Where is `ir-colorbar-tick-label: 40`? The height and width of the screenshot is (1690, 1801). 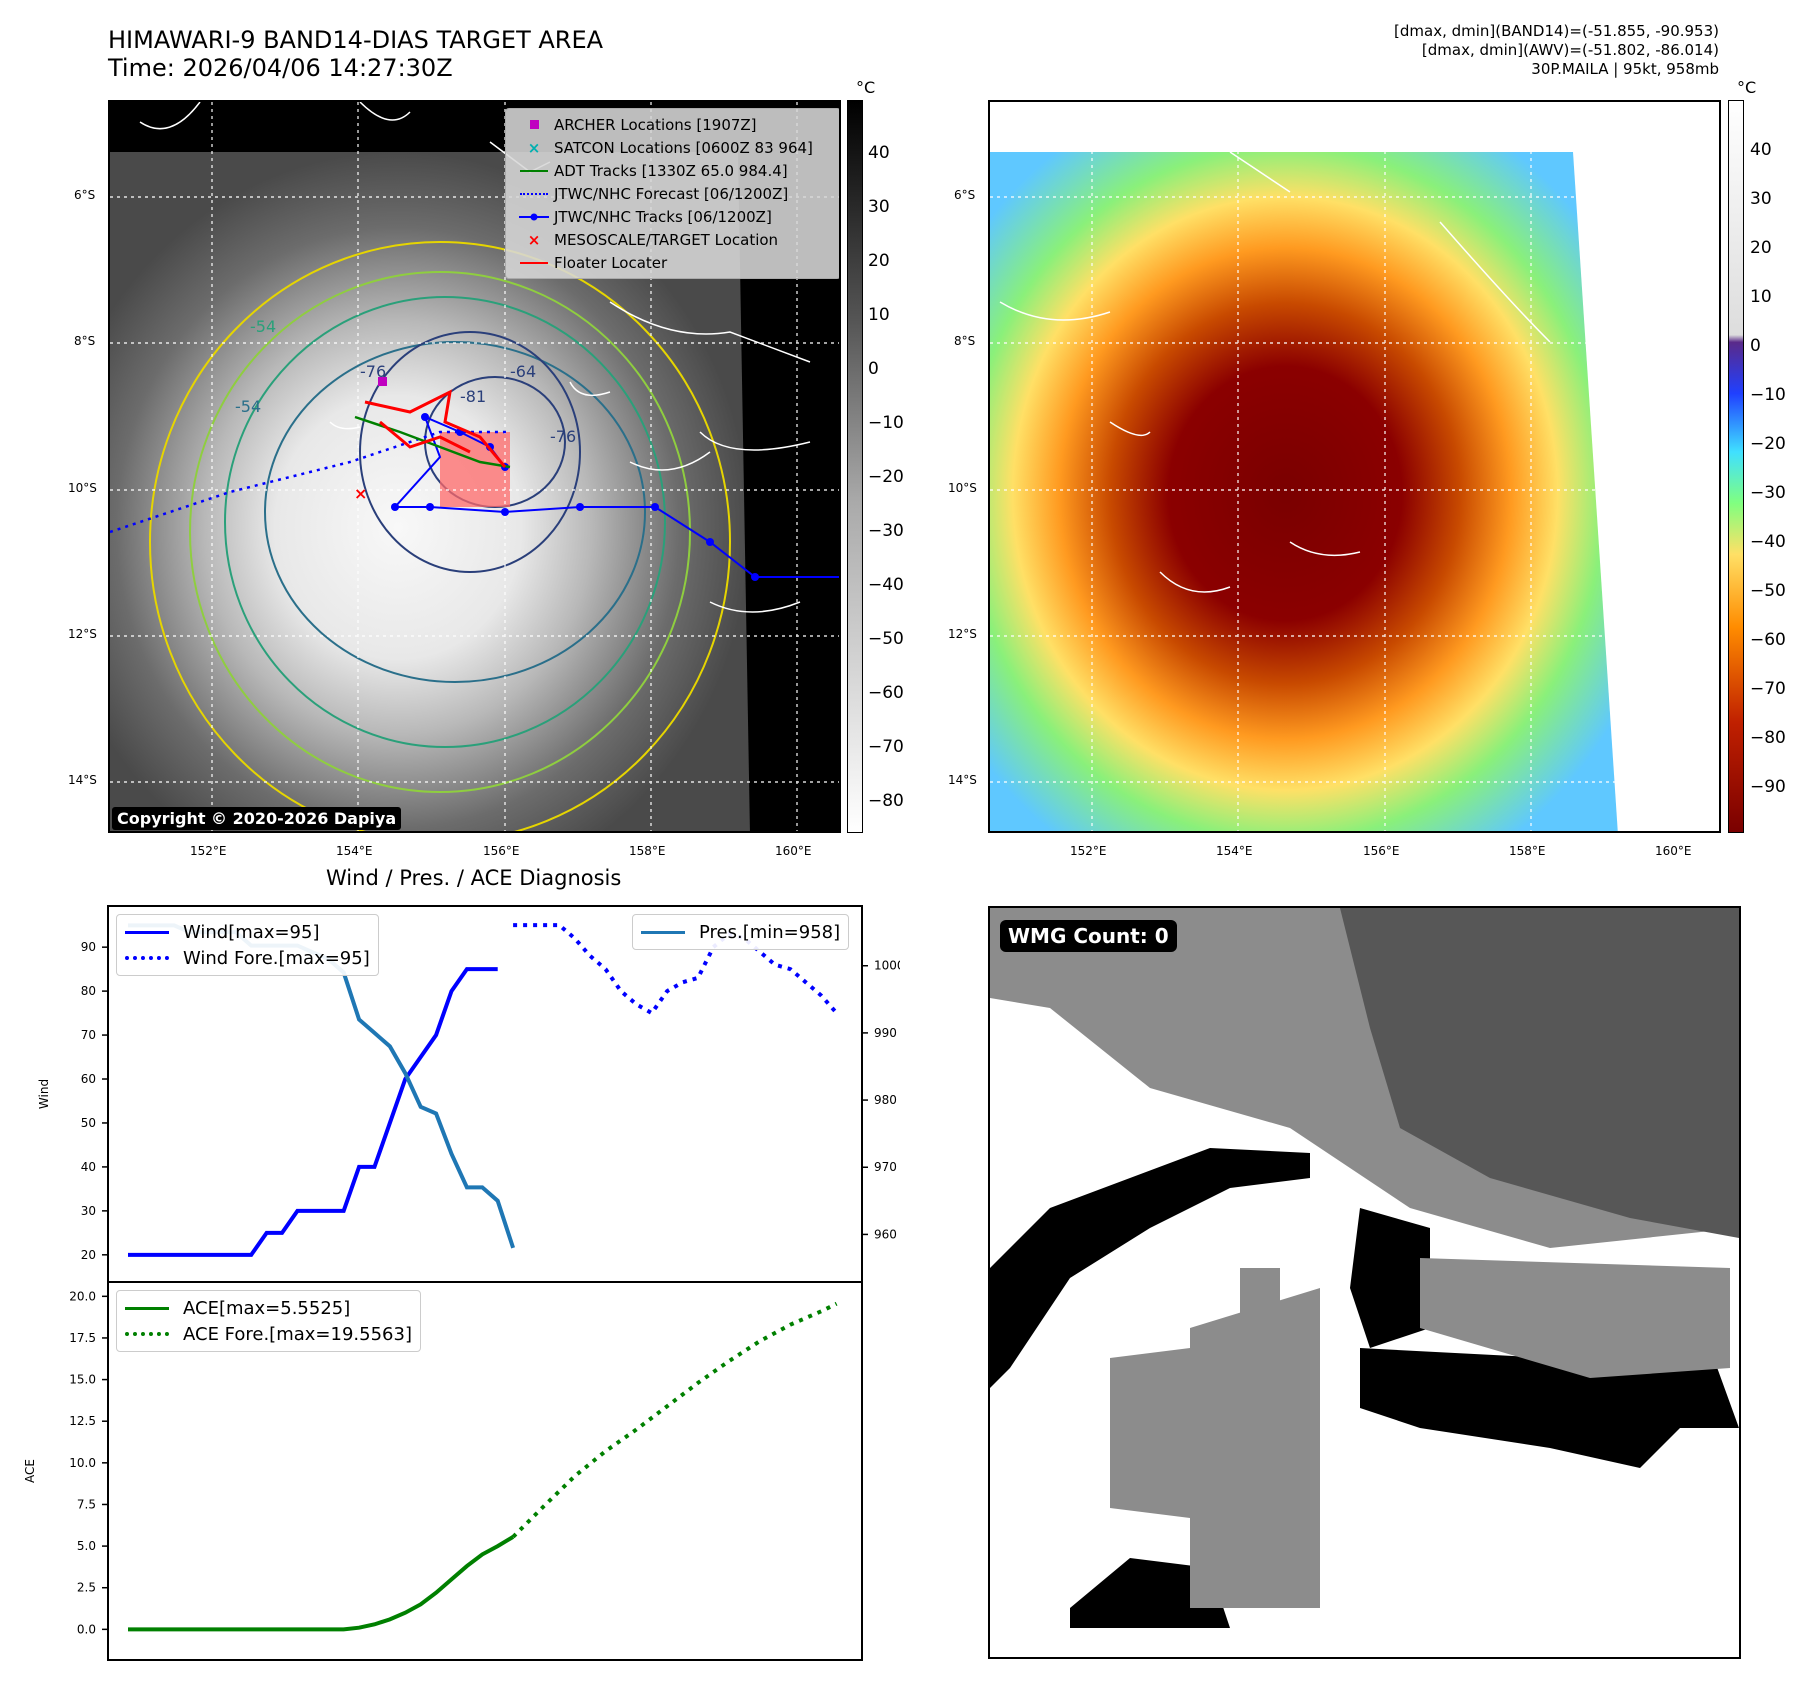
ir-colorbar-tick-label: 40 is located at coordinates (879, 153).